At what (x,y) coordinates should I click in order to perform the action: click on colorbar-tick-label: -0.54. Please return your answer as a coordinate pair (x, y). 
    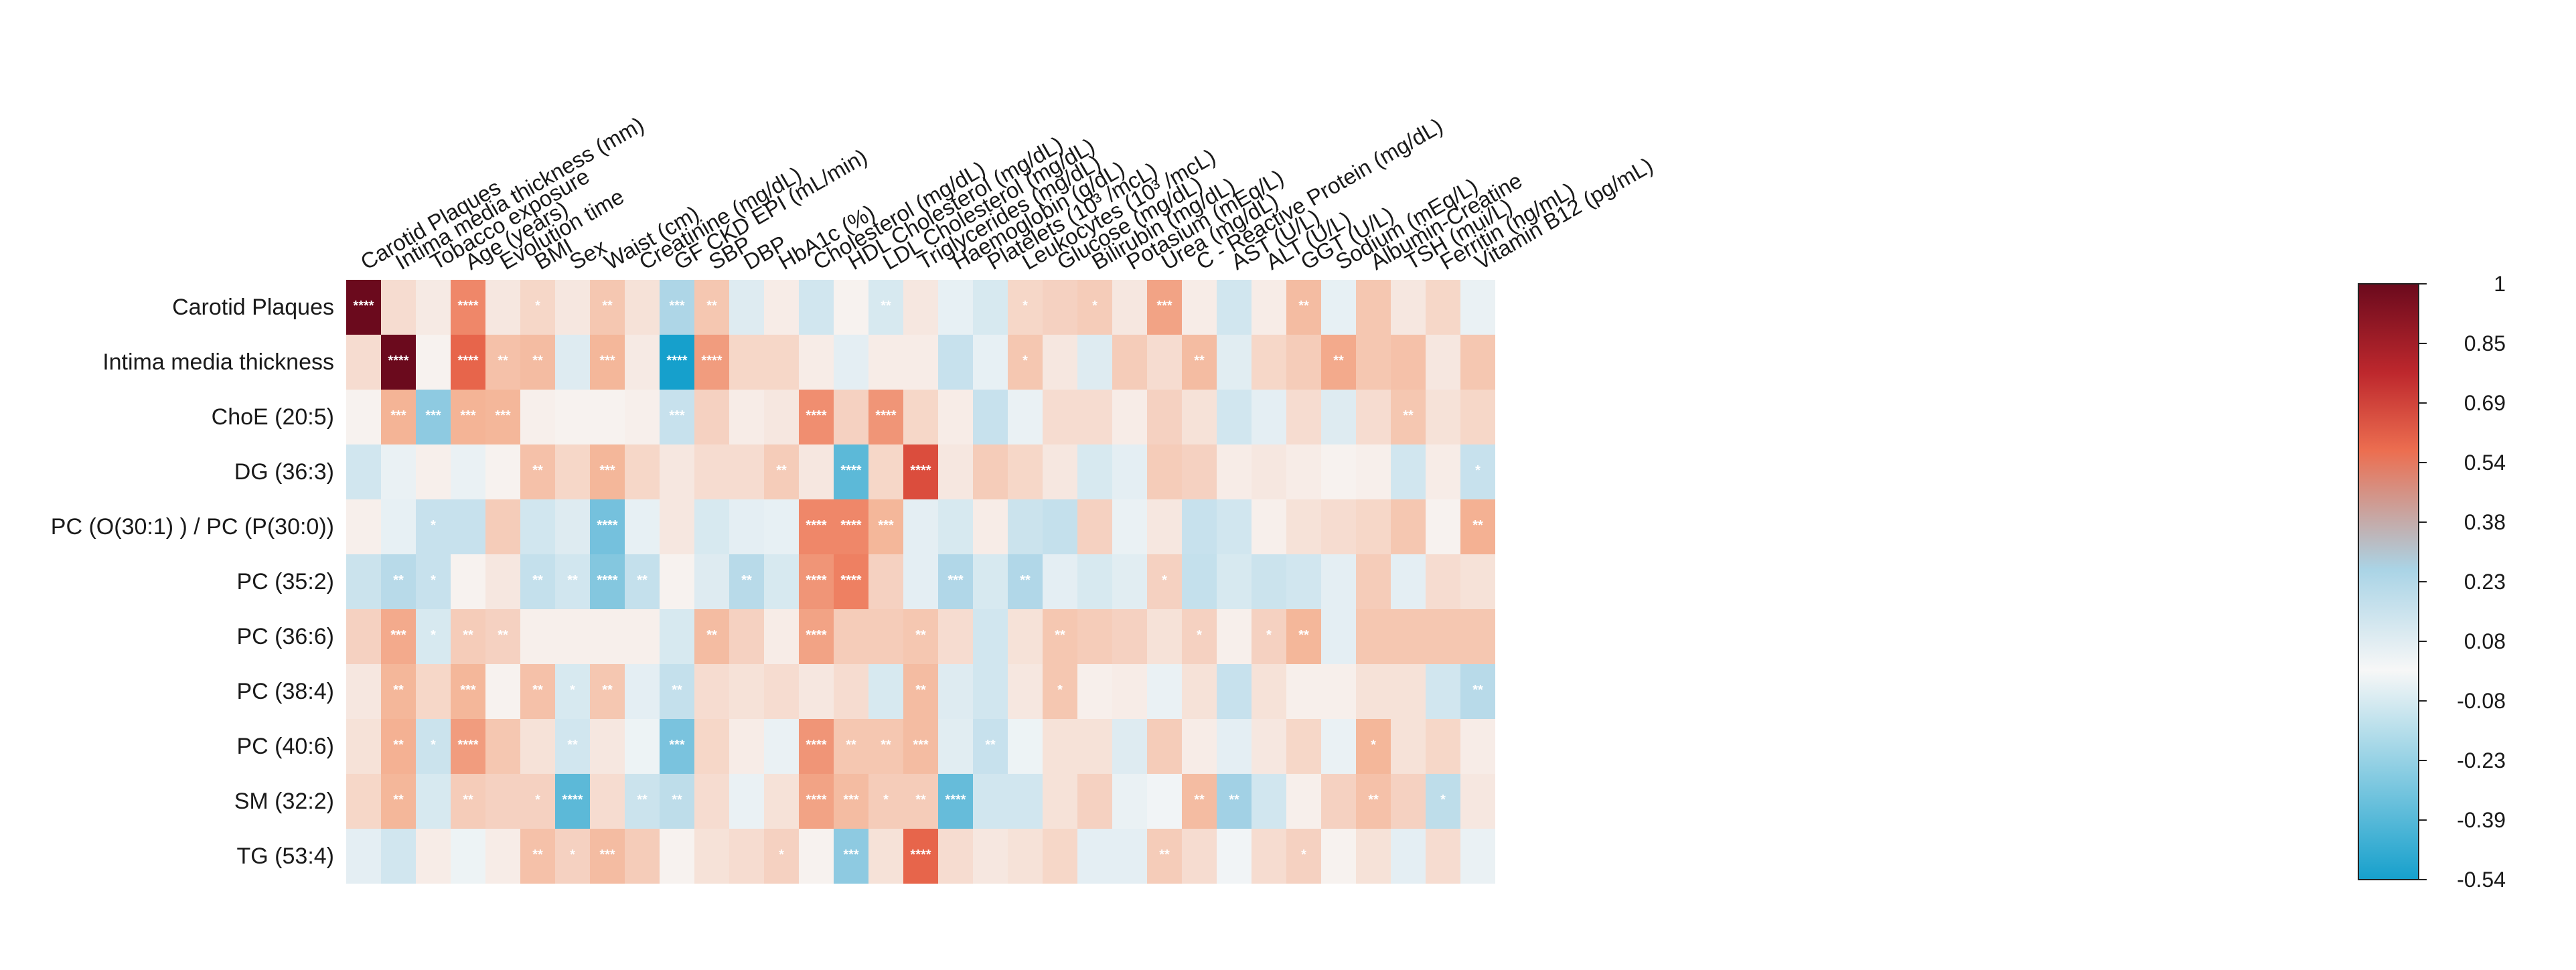
    Looking at the image, I should click on (2481, 880).